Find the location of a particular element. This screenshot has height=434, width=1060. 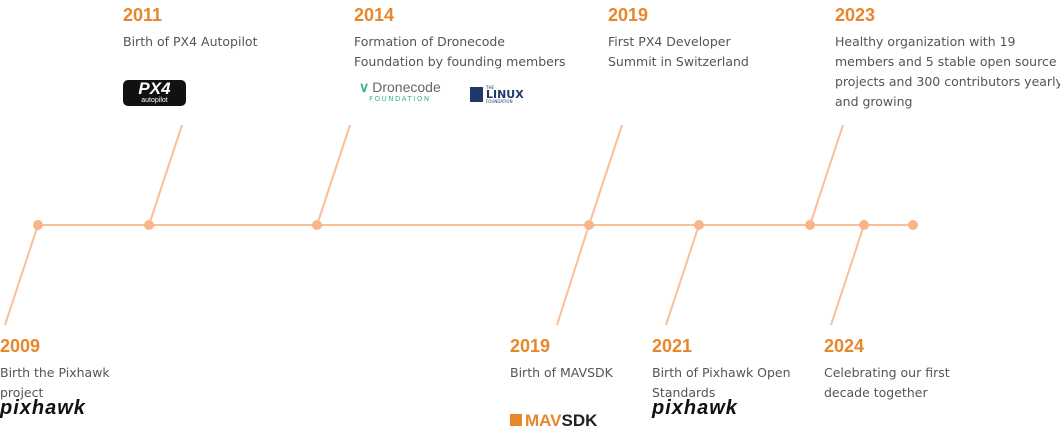

mavsdk-icon is located at coordinates (516, 420).